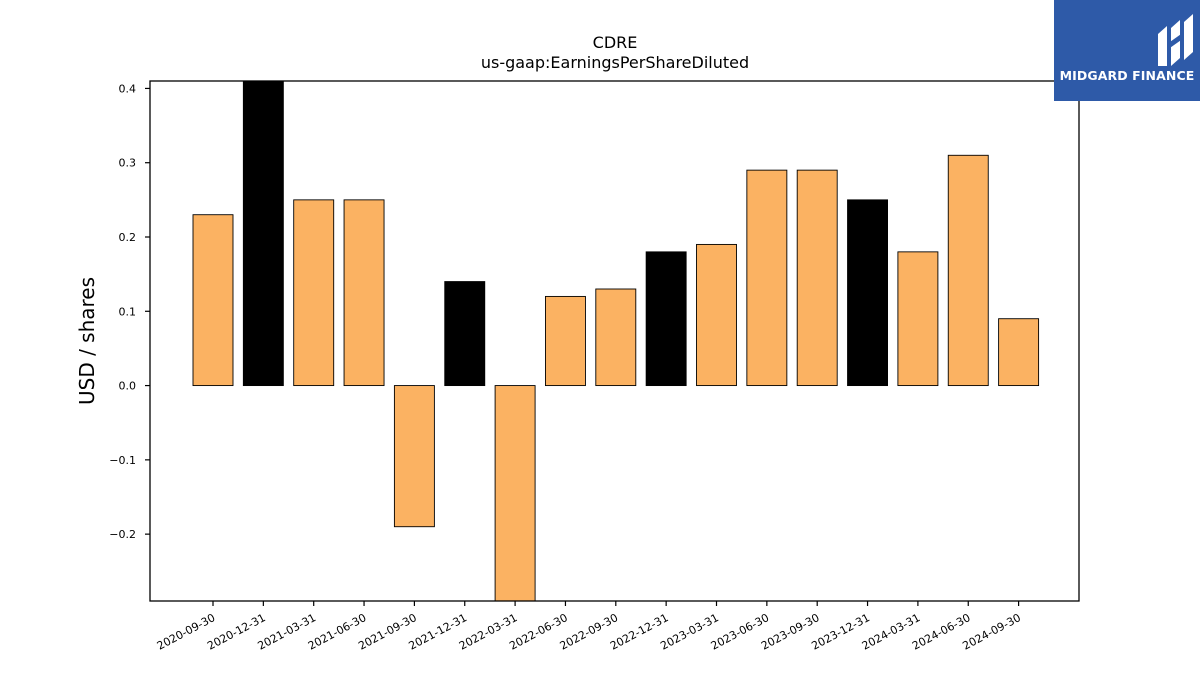 This screenshot has height=675, width=1200. What do you see at coordinates (1127, 50) in the screenshot?
I see `brand-logo: MIDGARD FINANCE` at bounding box center [1127, 50].